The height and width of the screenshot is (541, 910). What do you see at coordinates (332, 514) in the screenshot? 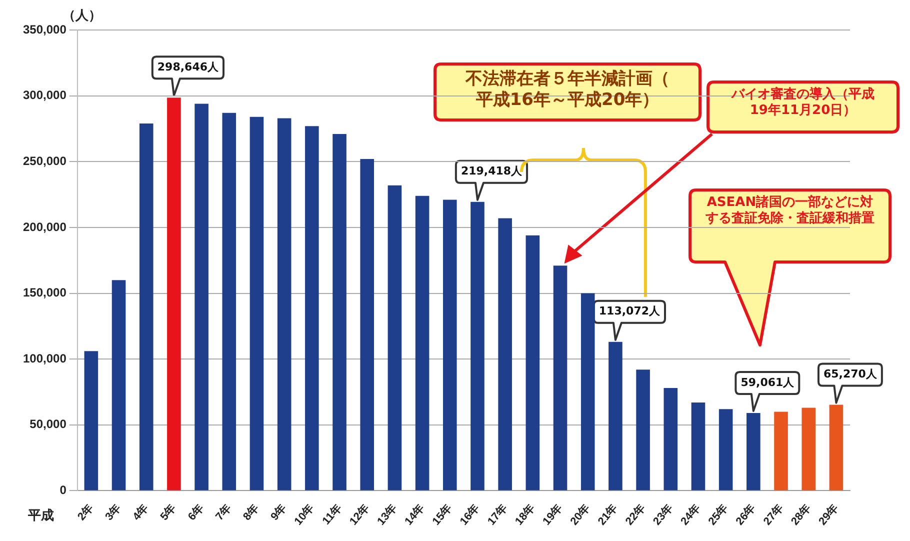
I see `x-tick-label: 11年` at bounding box center [332, 514].